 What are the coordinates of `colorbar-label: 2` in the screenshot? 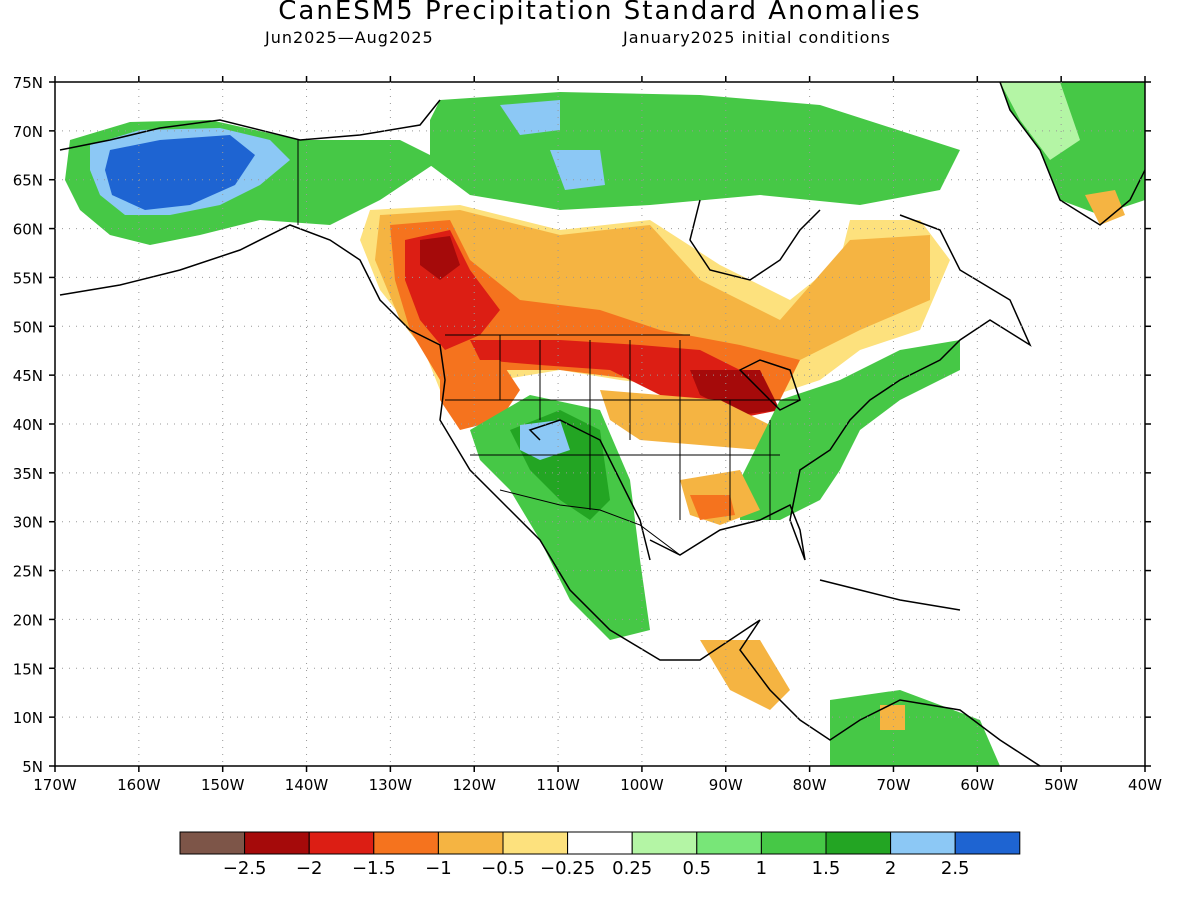 It's located at (890, 868).